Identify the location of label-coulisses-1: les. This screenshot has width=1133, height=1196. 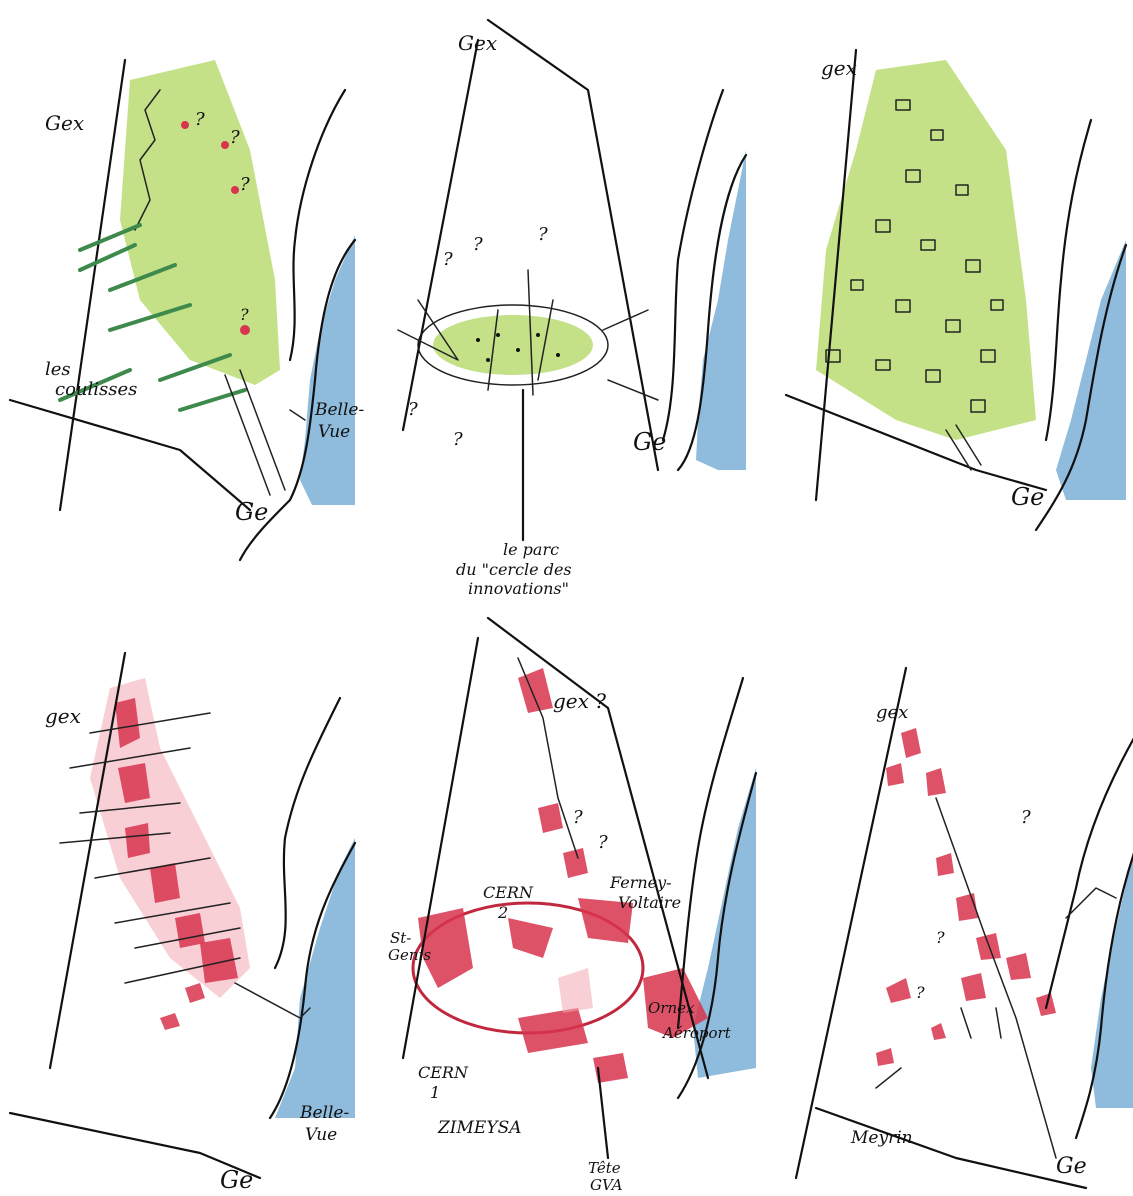
(58, 369).